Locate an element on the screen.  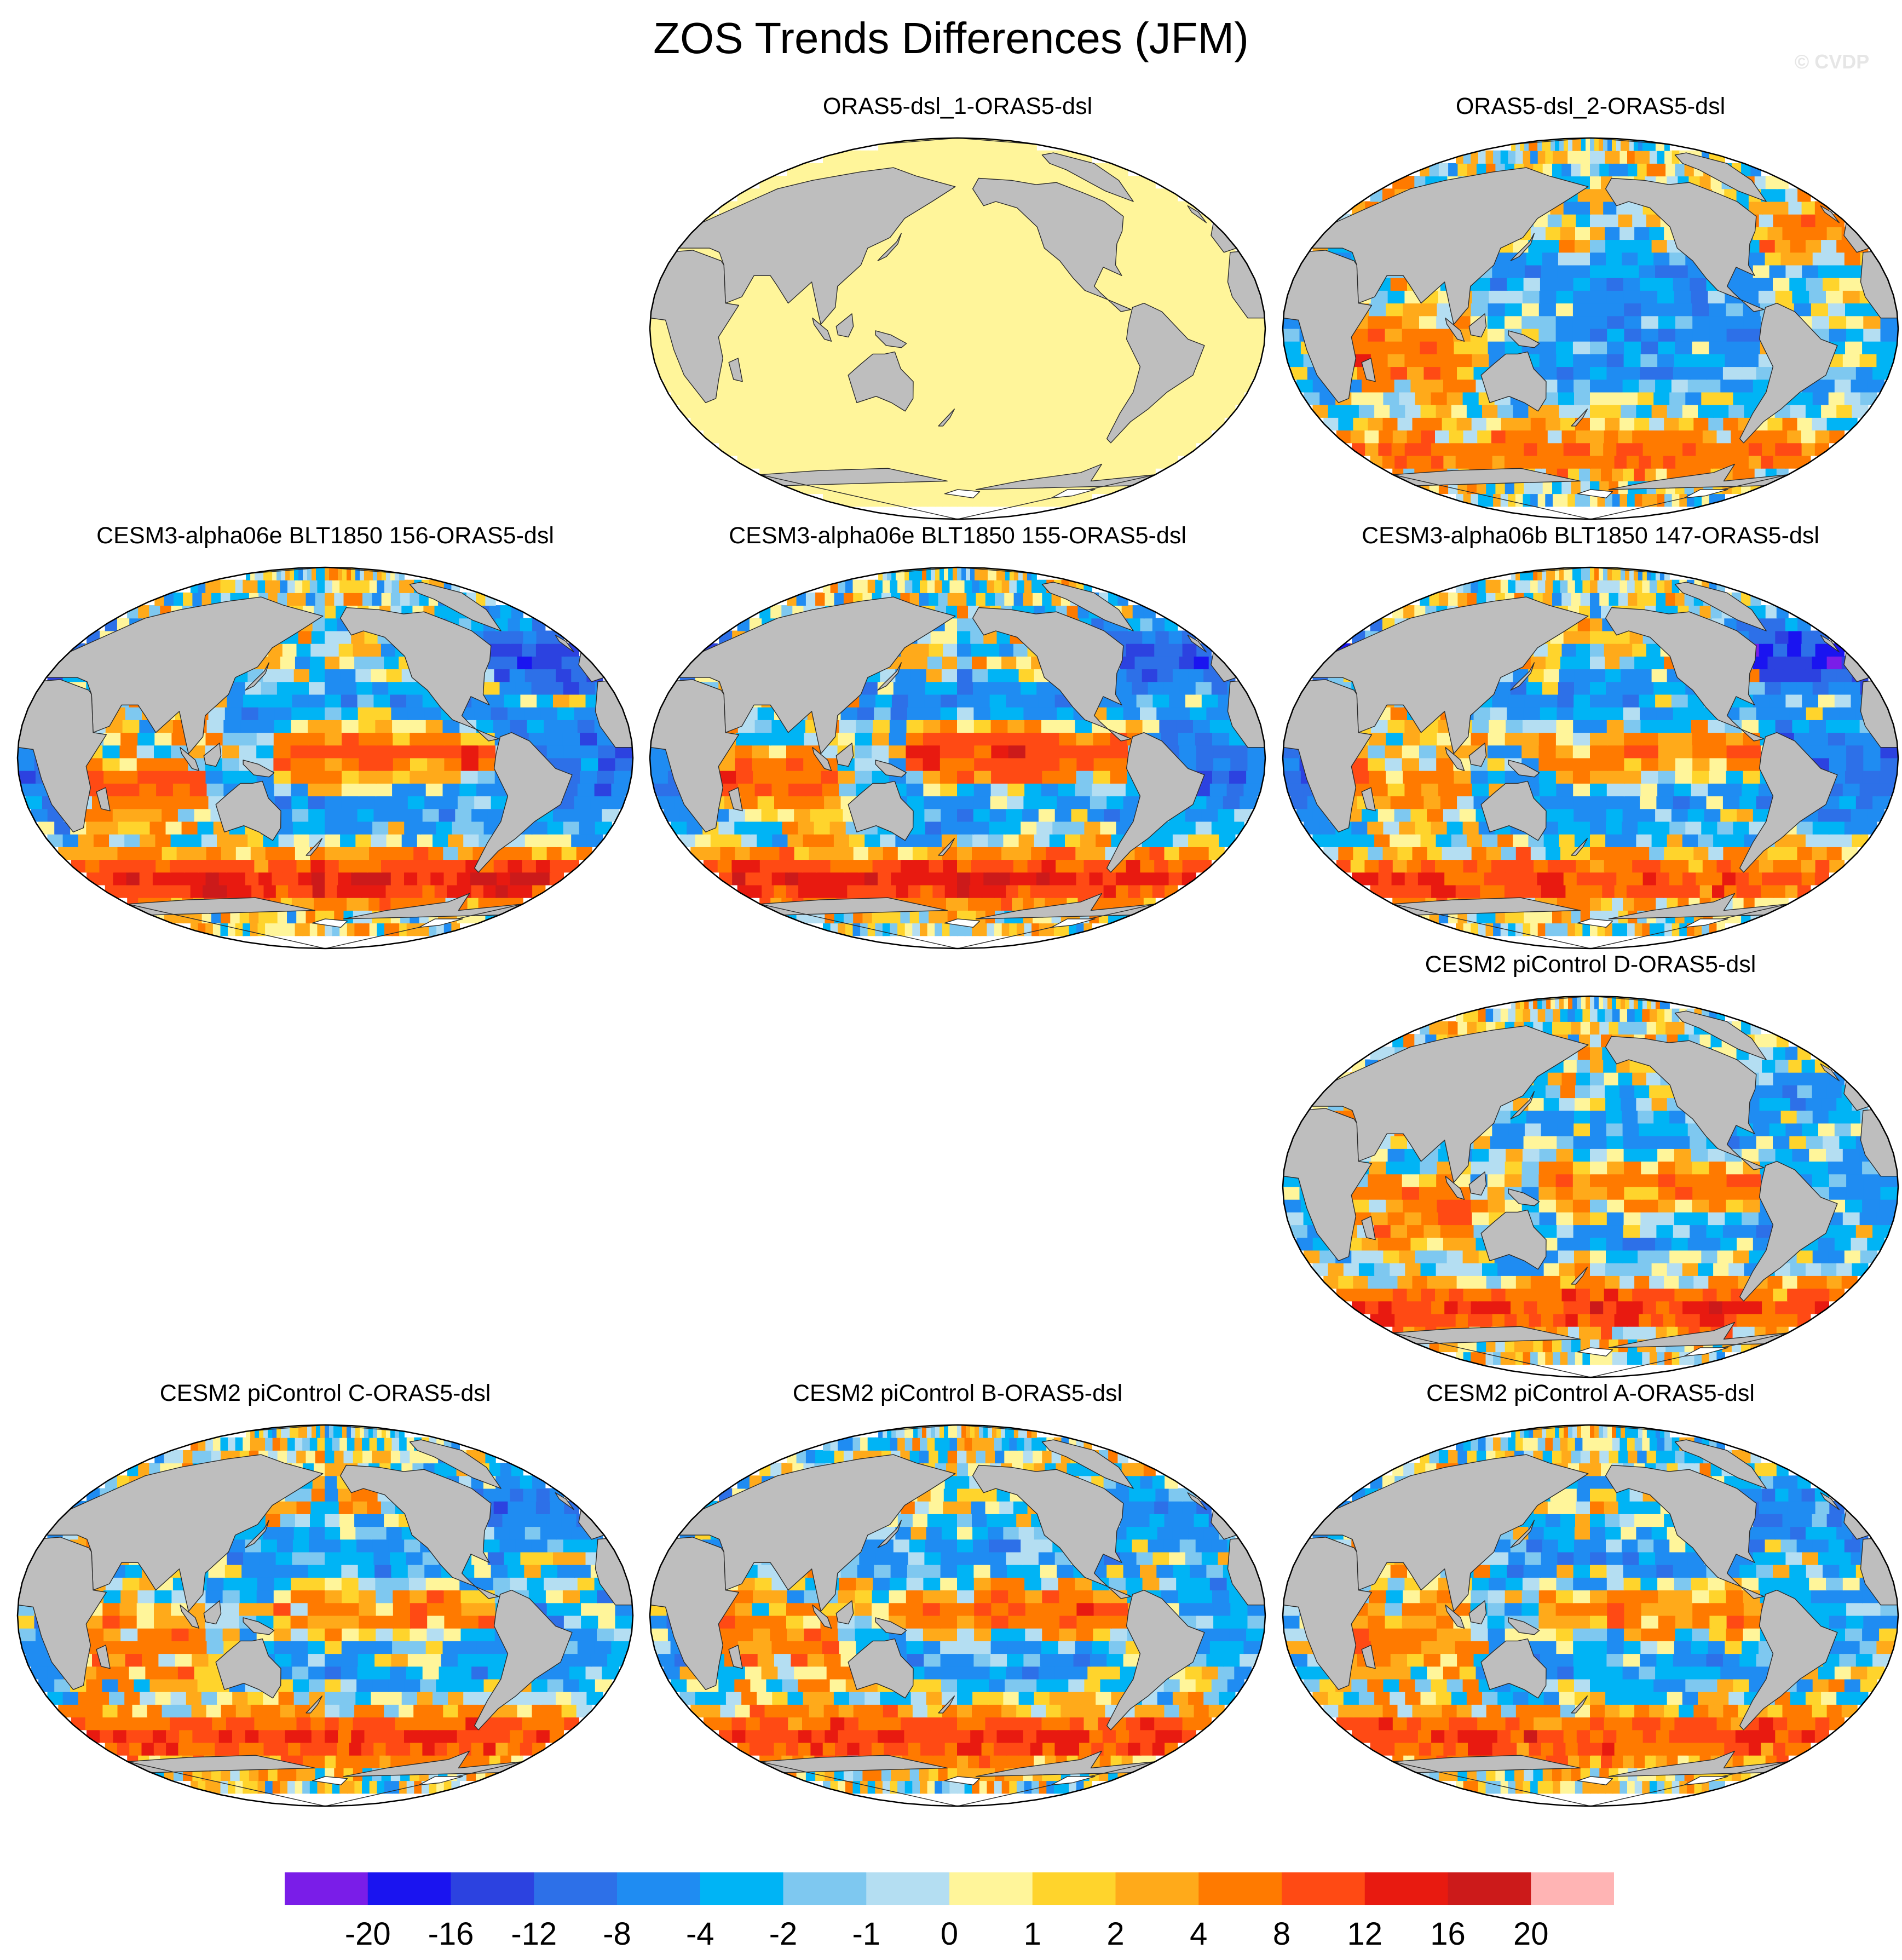
map-panel-p1: ORAS5-dsl_1-ORAS5-dsl is located at coordinates (957, 307).